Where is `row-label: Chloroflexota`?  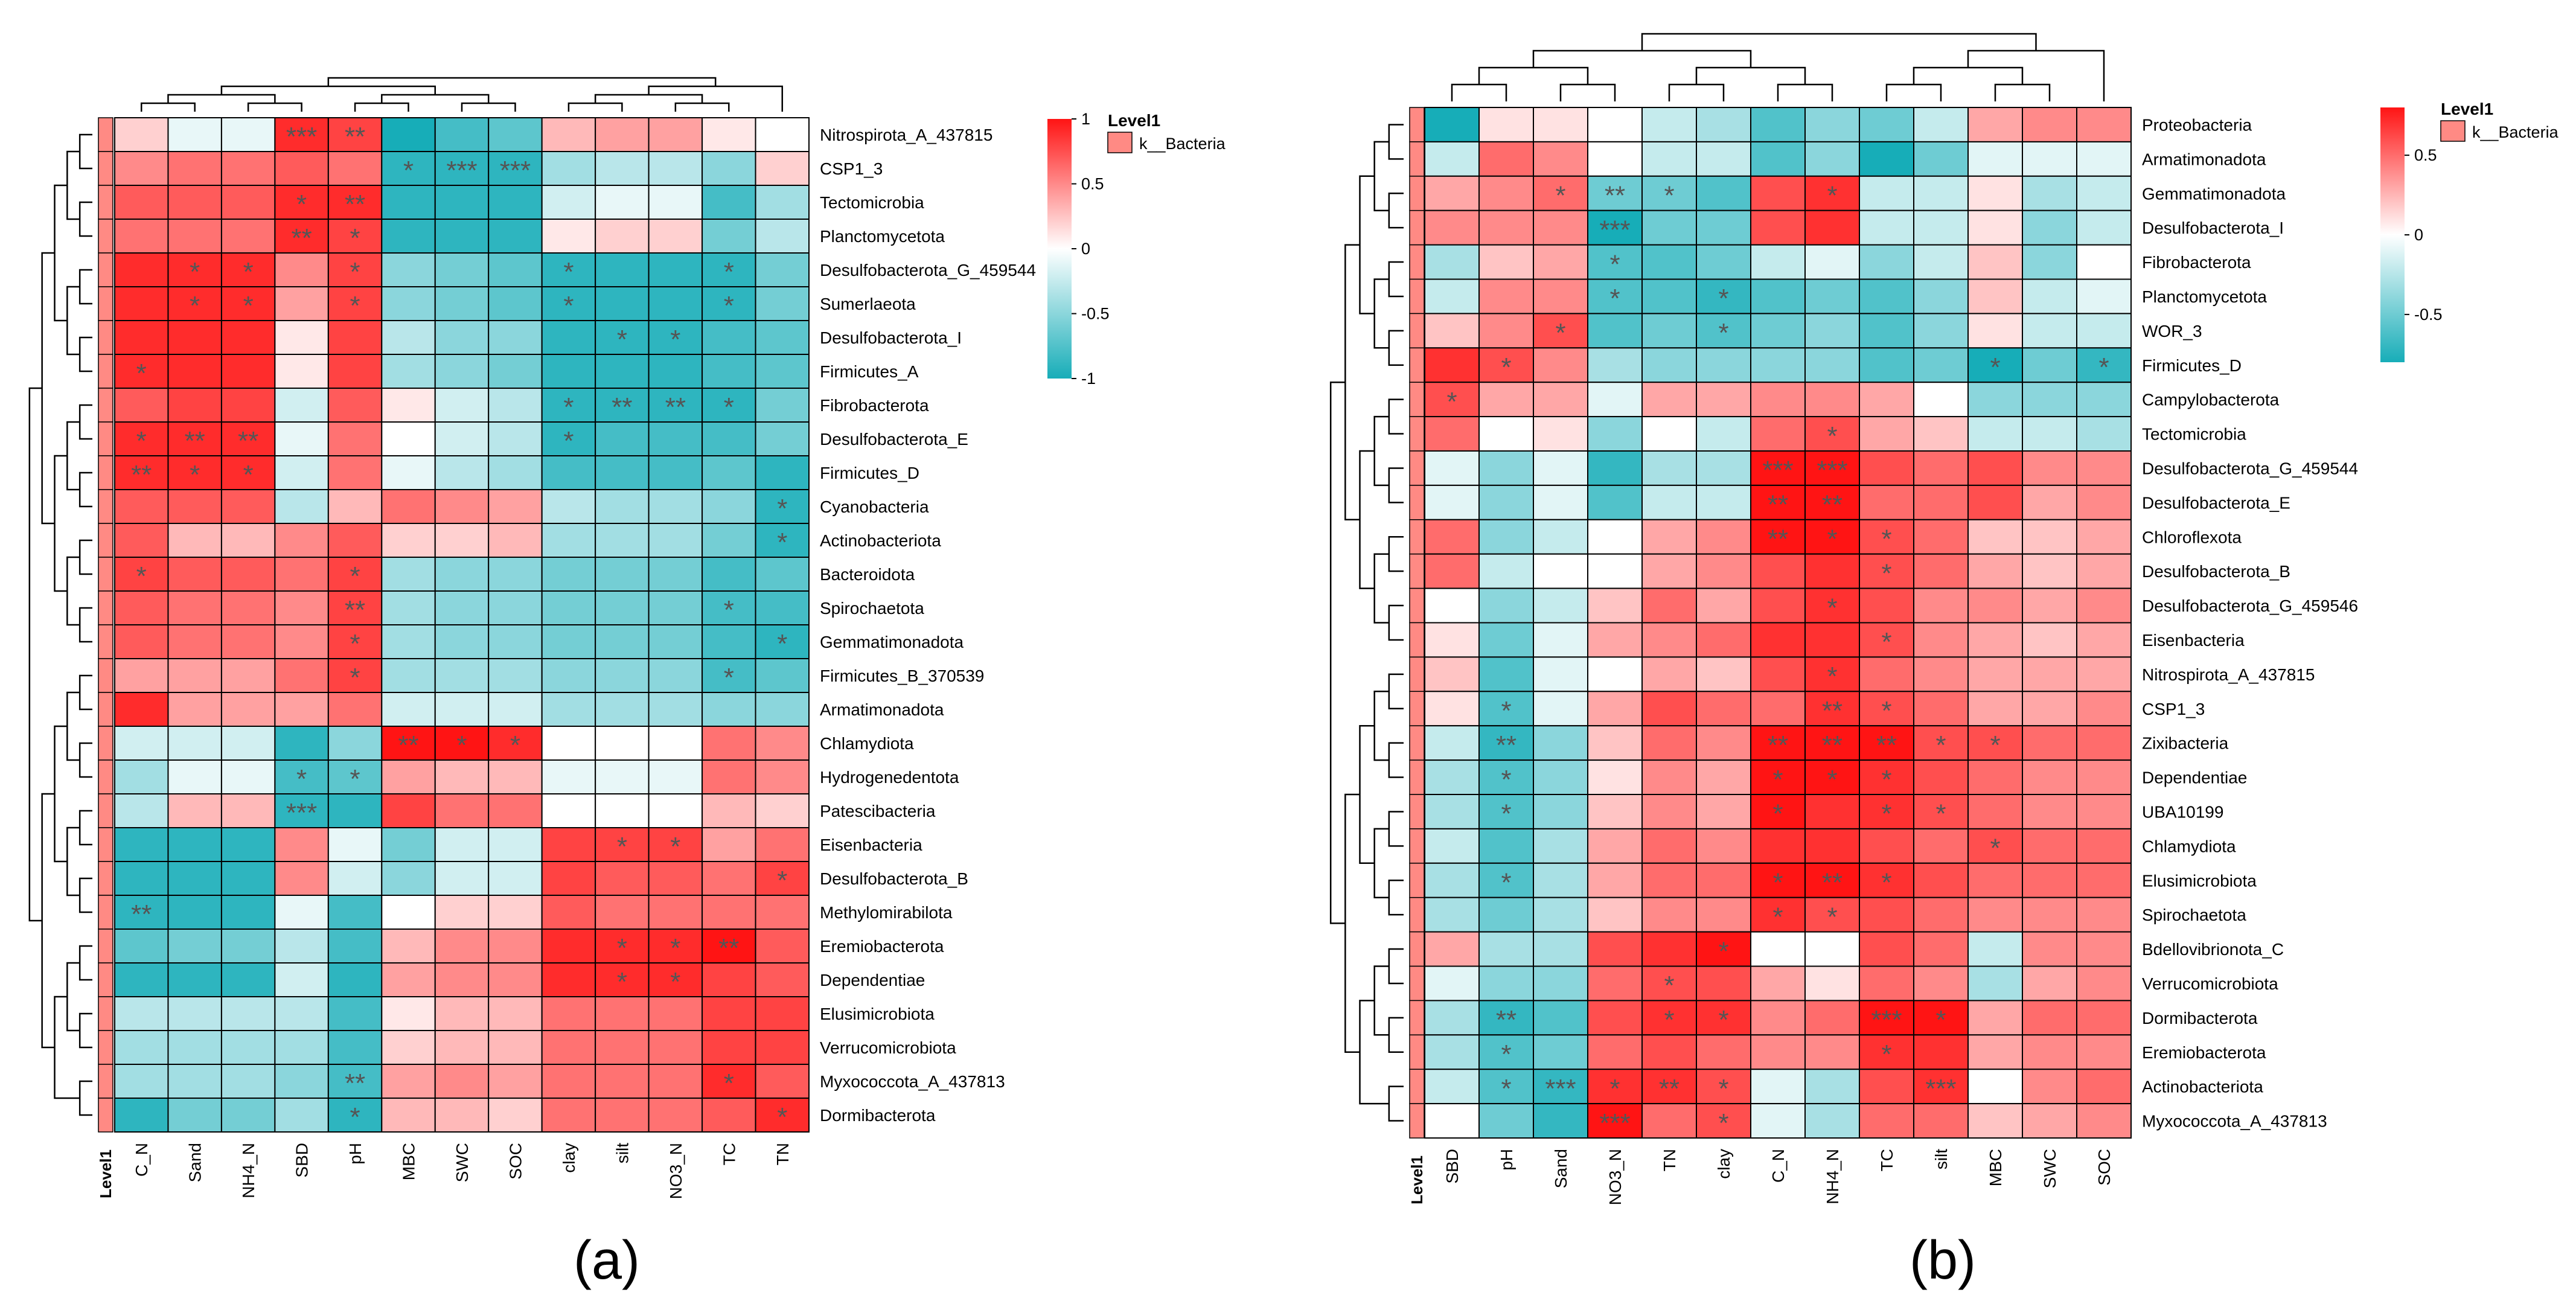 row-label: Chloroflexota is located at coordinates (2192, 537).